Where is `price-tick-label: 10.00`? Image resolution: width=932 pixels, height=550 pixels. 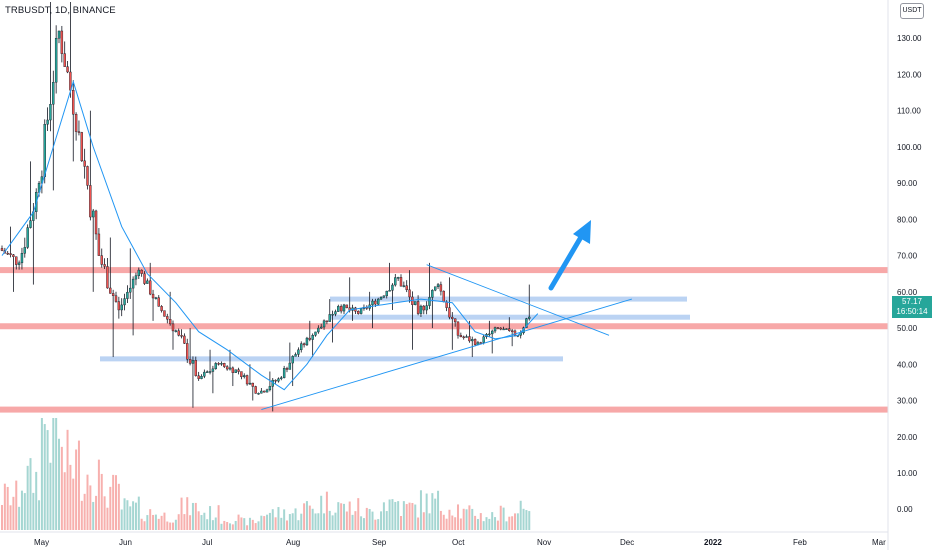 price-tick-label: 10.00 is located at coordinates (907, 473).